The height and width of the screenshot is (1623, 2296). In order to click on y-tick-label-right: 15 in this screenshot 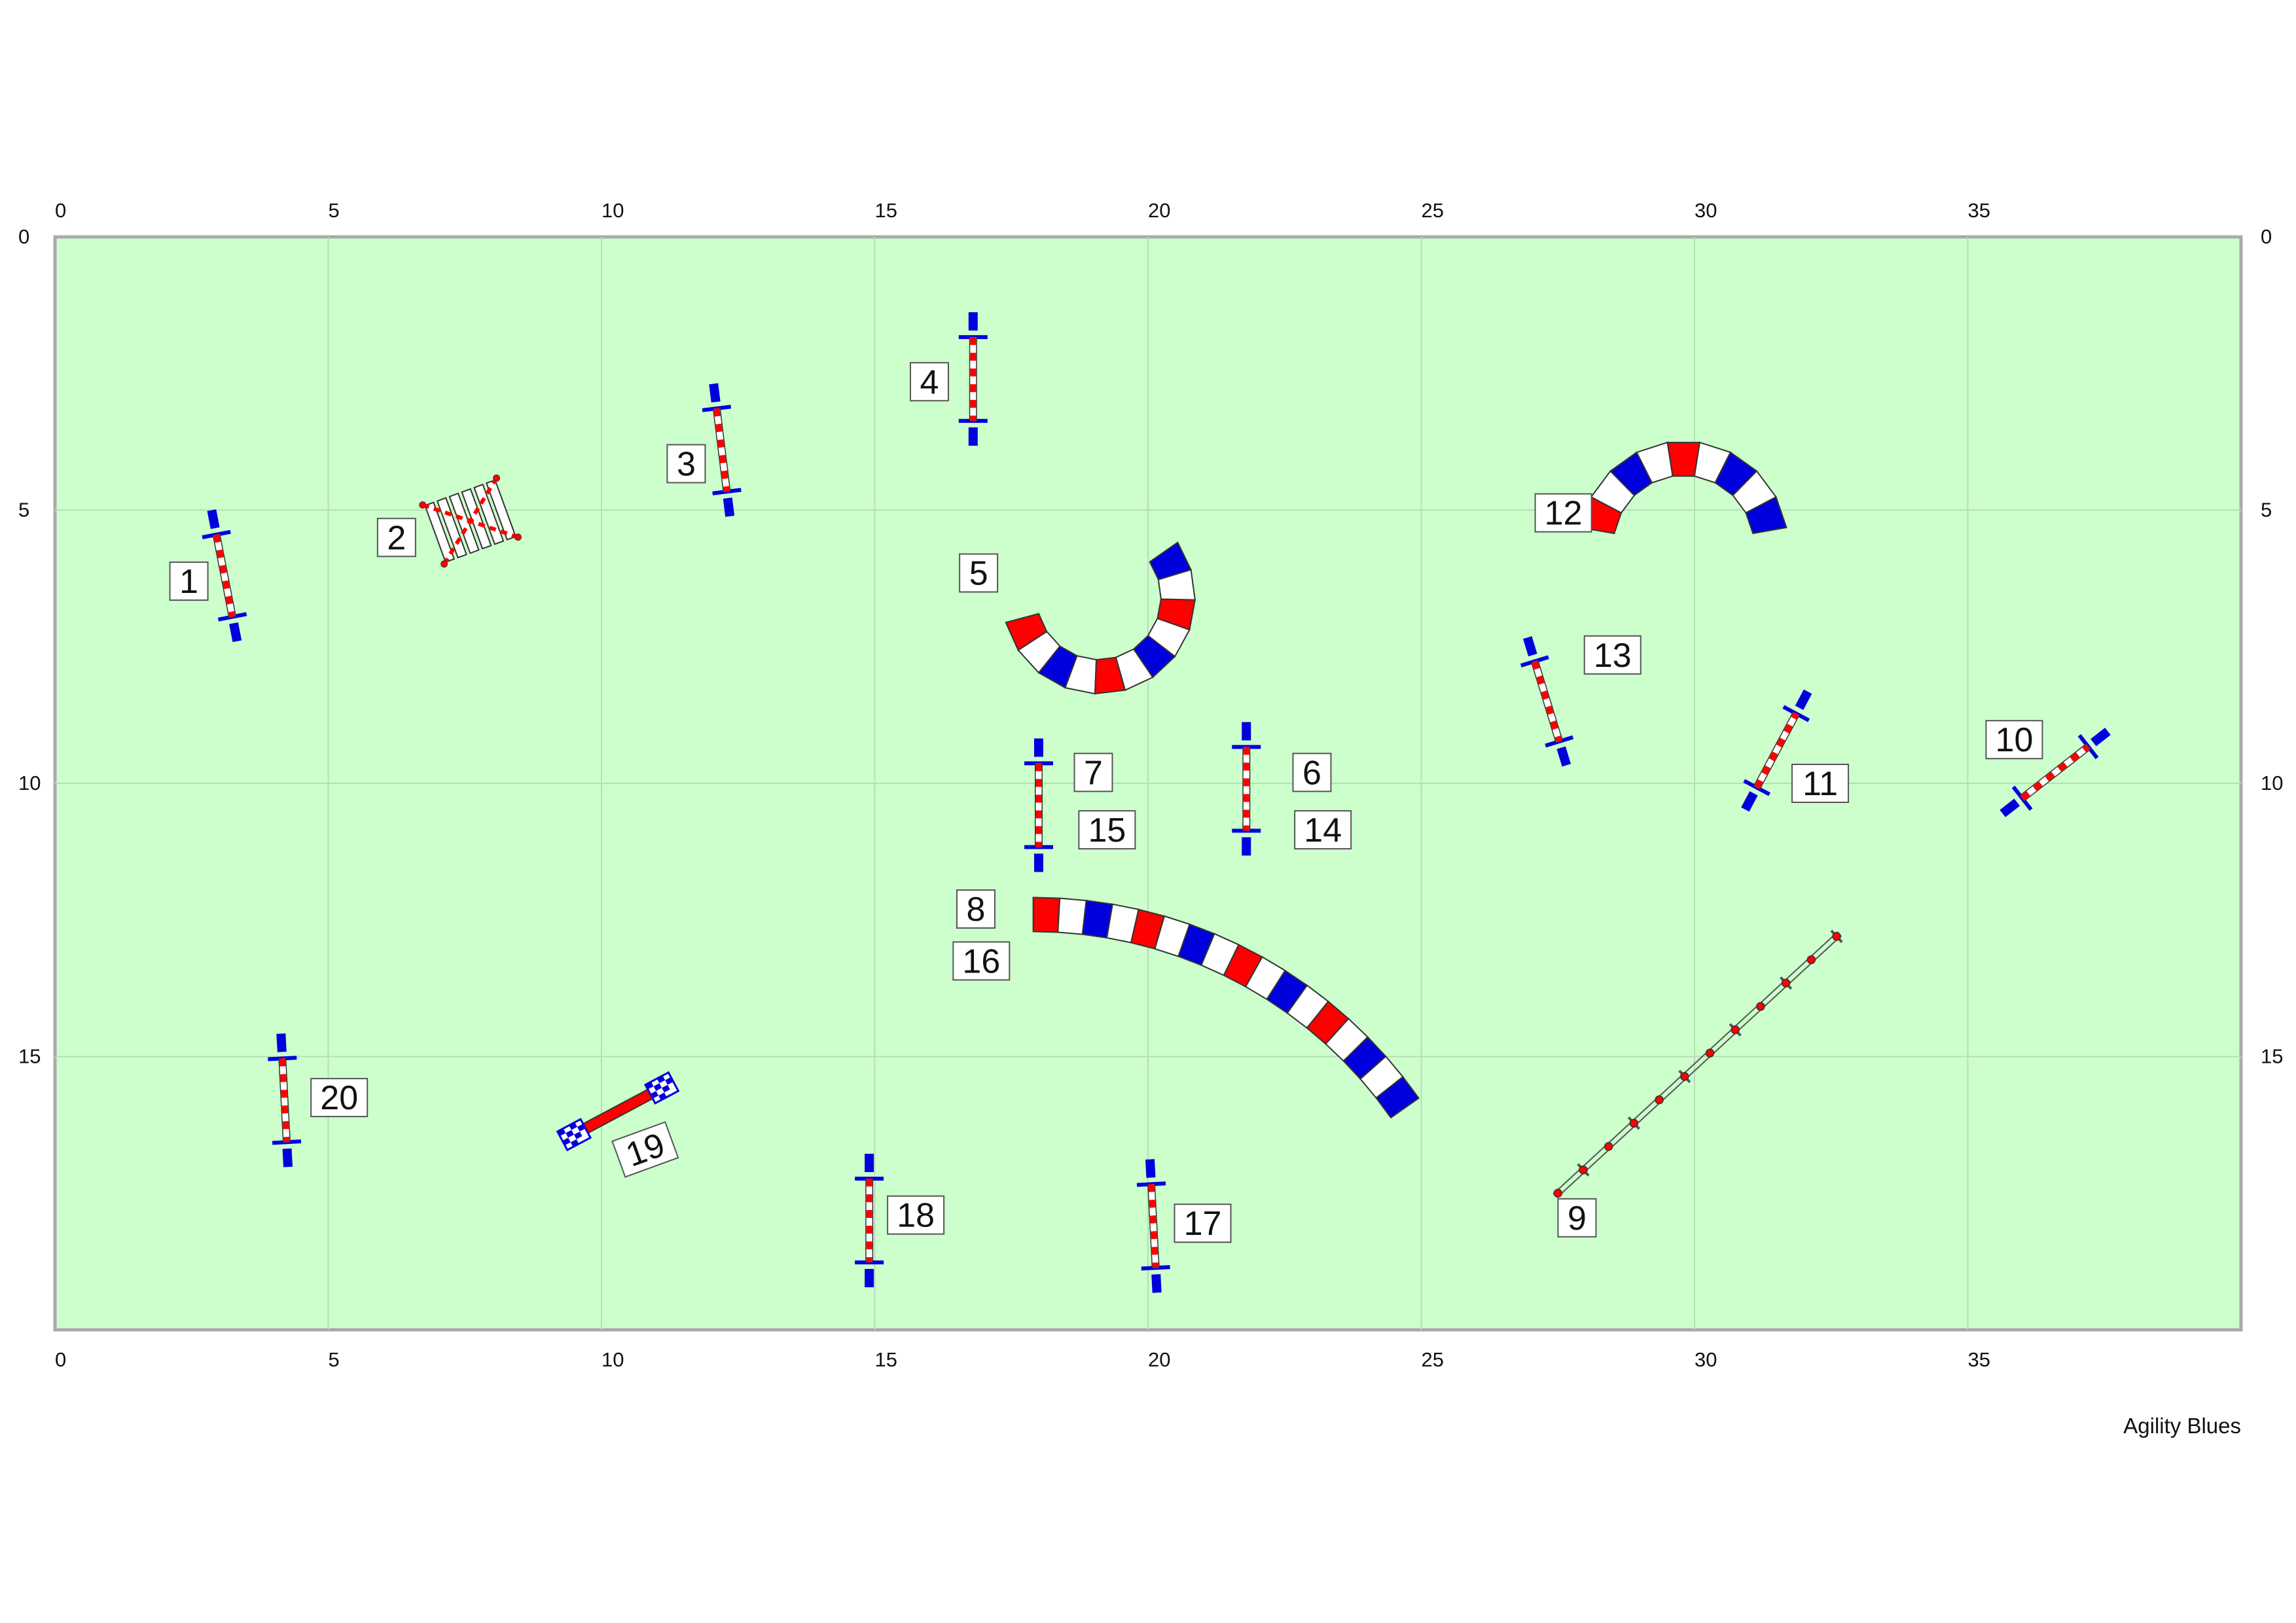, I will do `click(2272, 1056)`.